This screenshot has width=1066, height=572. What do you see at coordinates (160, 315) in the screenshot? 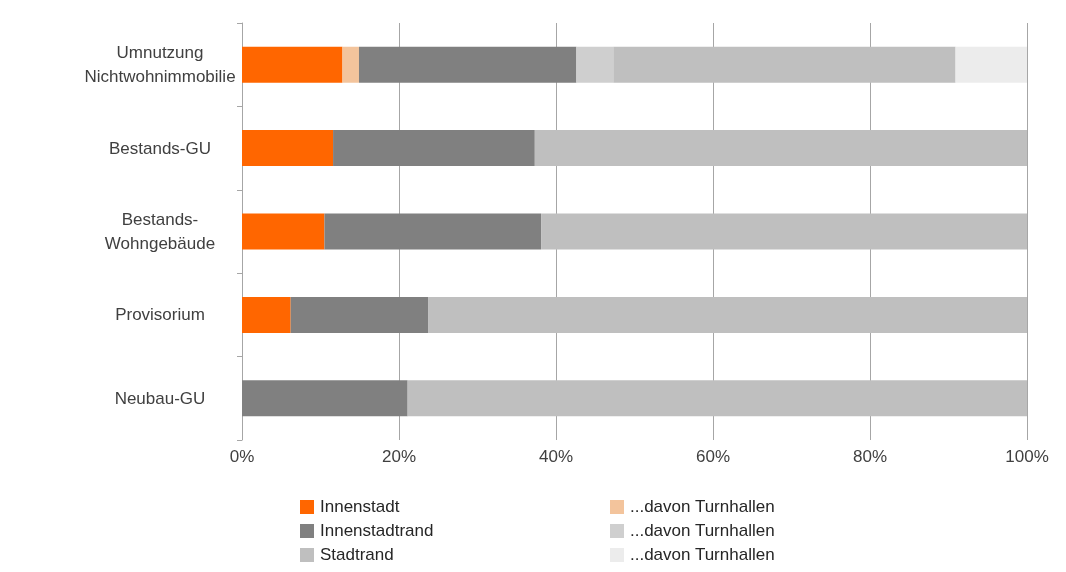
I see `y-tick-label: Provisorium` at bounding box center [160, 315].